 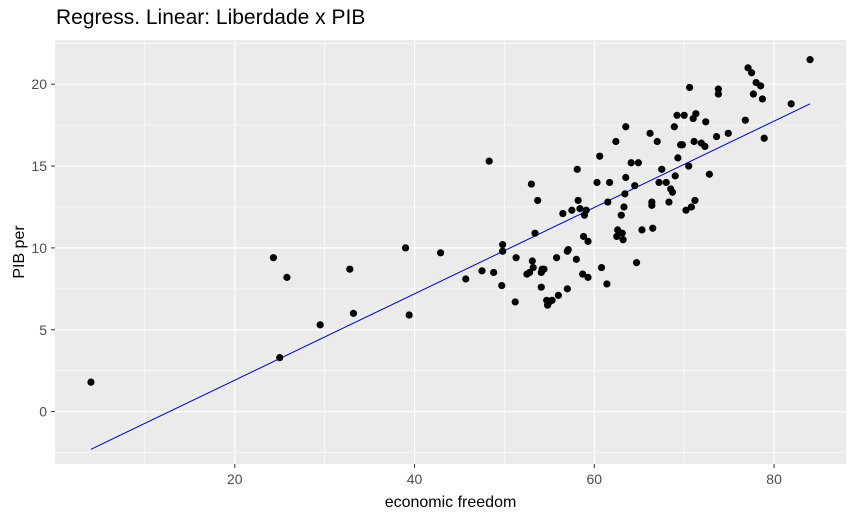 What do you see at coordinates (39, 84) in the screenshot?
I see `y-tick-label: 20` at bounding box center [39, 84].